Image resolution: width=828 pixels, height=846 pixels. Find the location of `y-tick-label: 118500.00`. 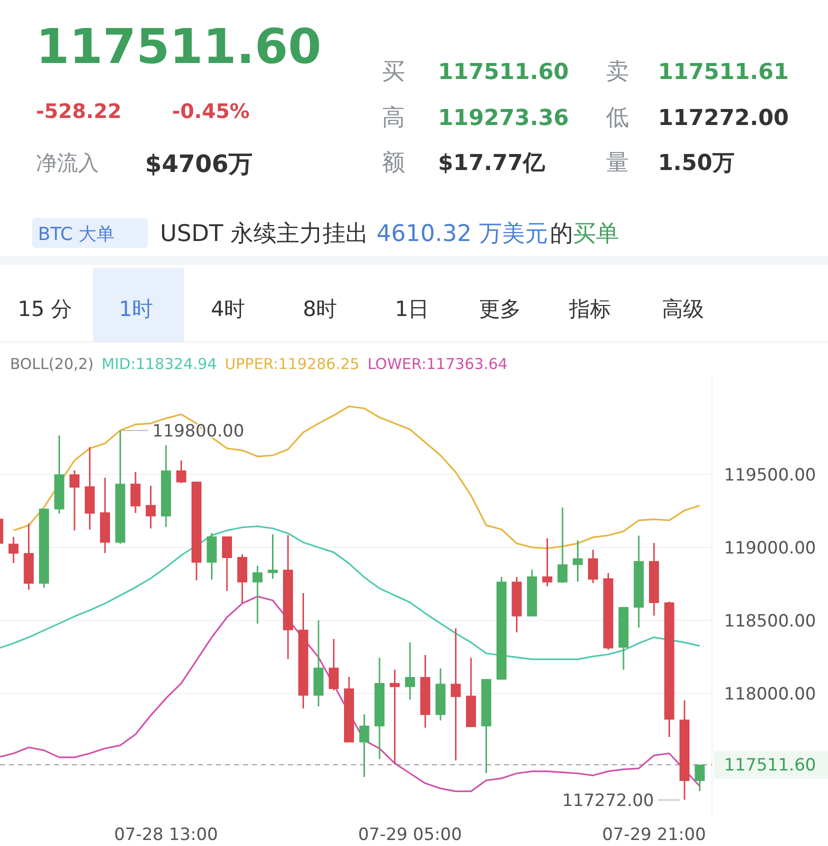

y-tick-label: 118500.00 is located at coordinates (770, 621).